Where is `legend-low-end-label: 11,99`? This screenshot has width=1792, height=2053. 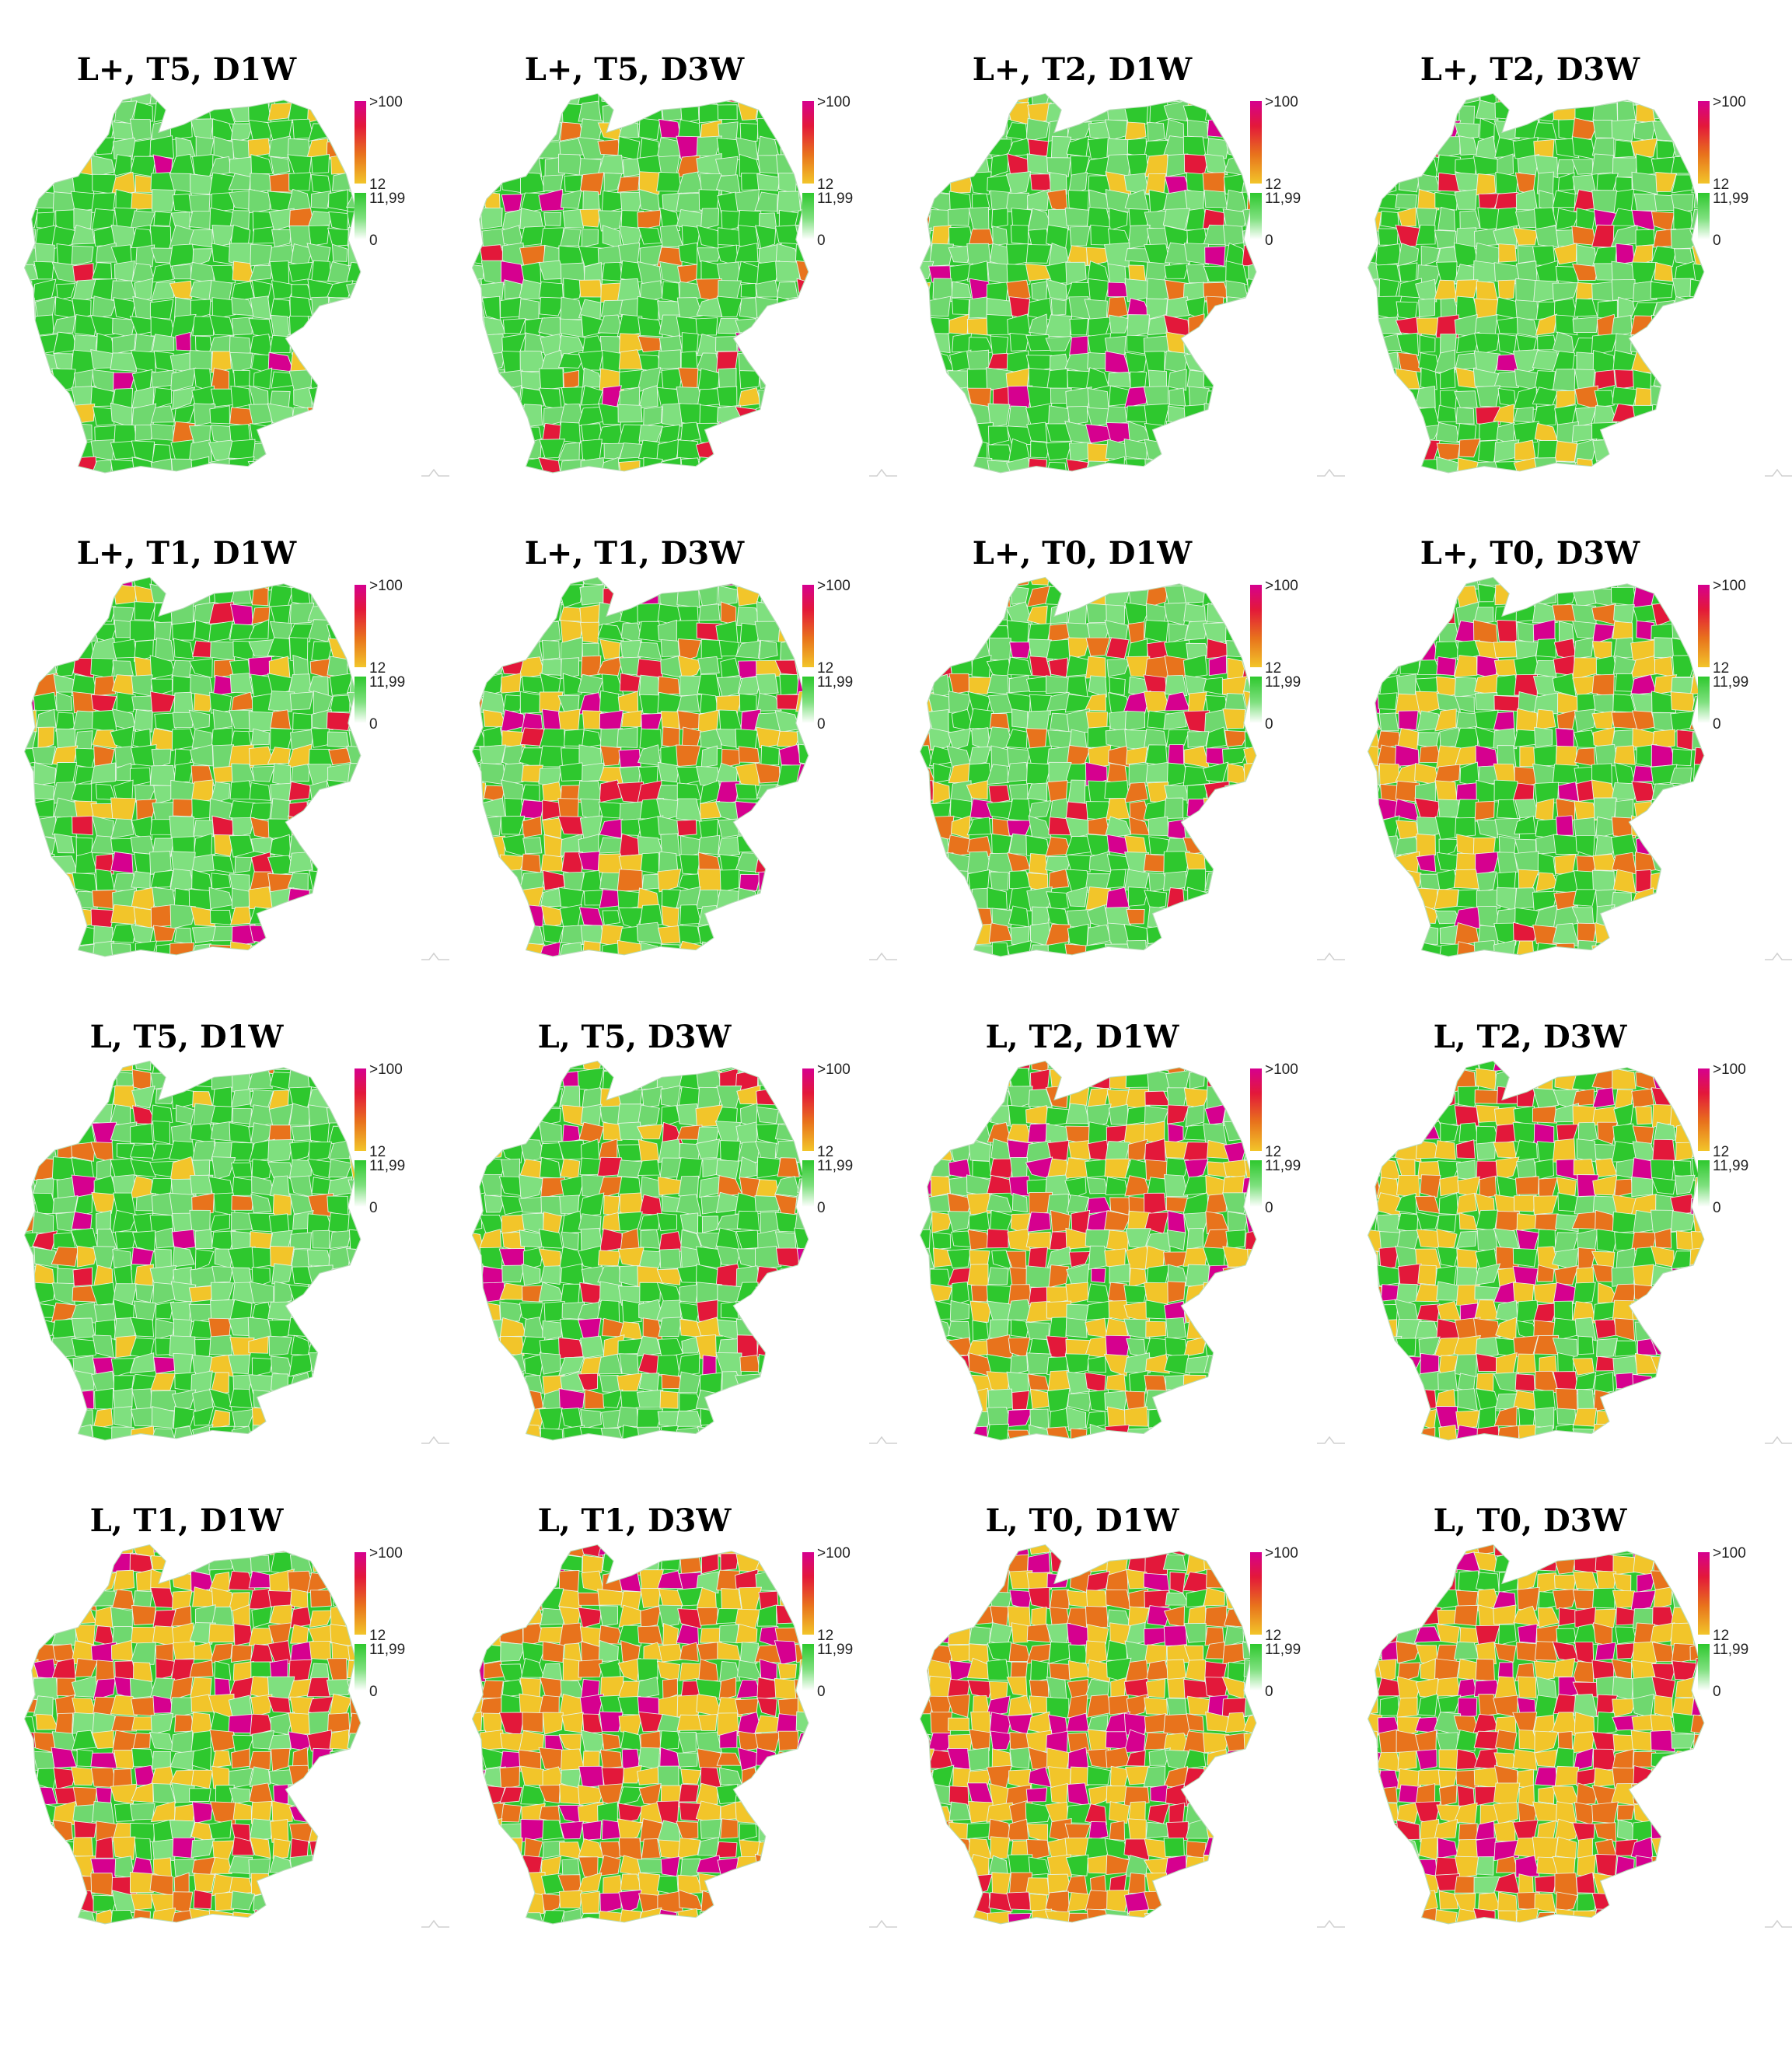 legend-low-end-label: 11,99 is located at coordinates (835, 199).